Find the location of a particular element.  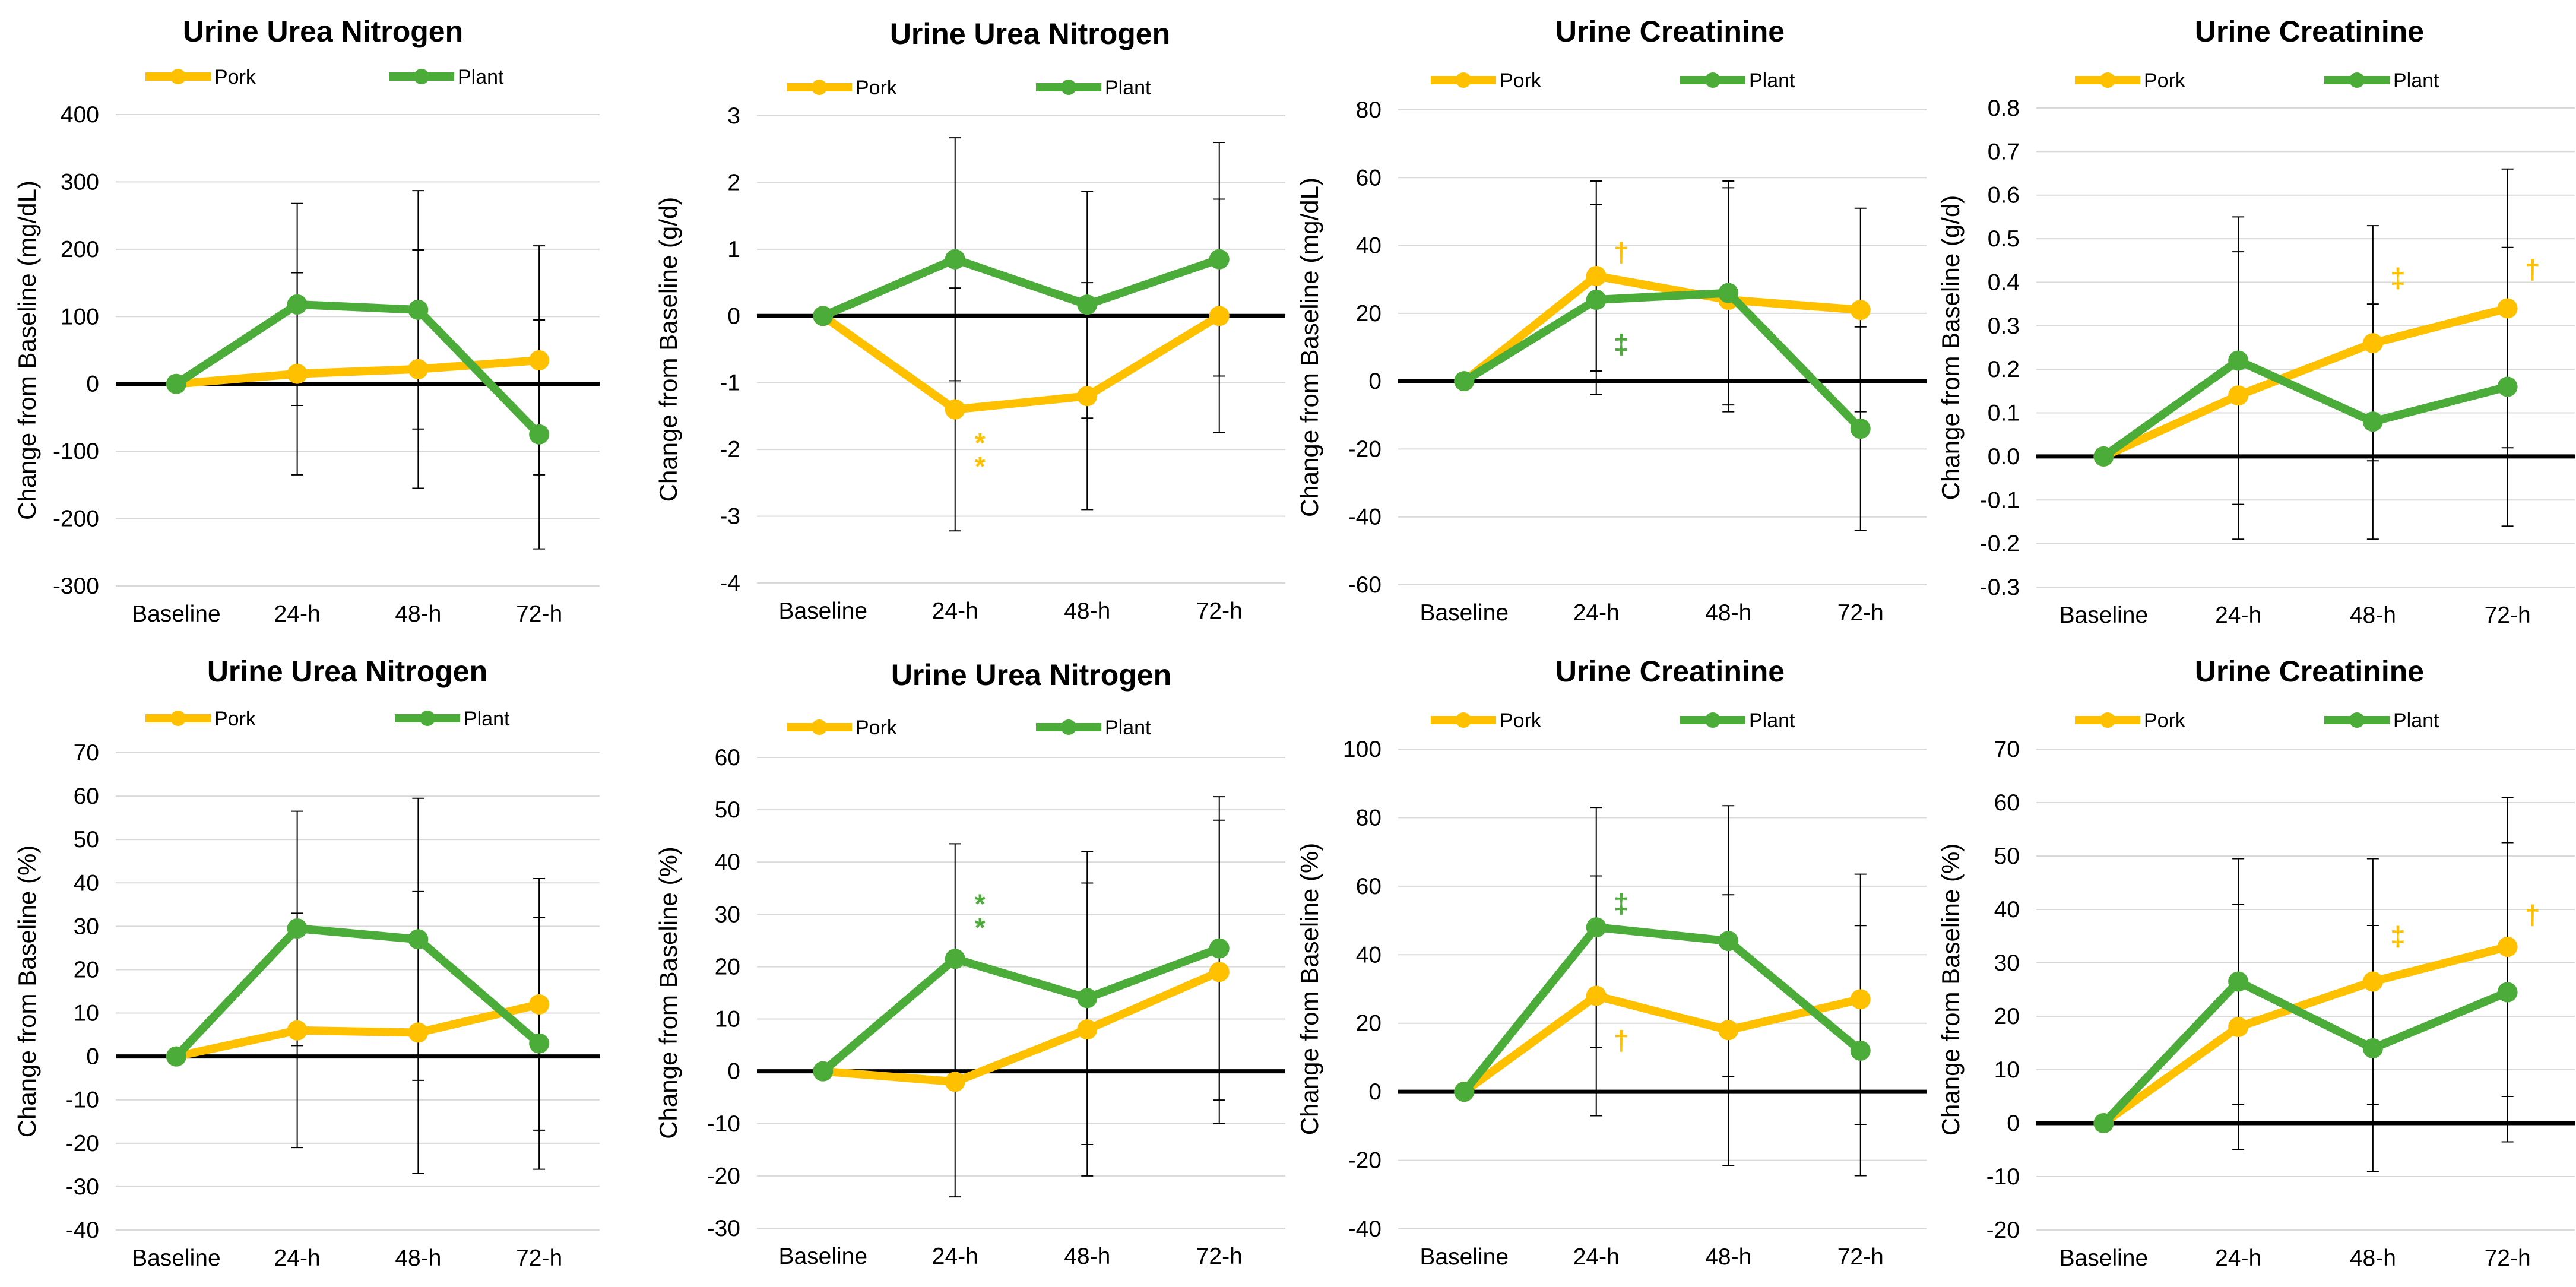

y-tick-label: 0.4 is located at coordinates (2004, 282).